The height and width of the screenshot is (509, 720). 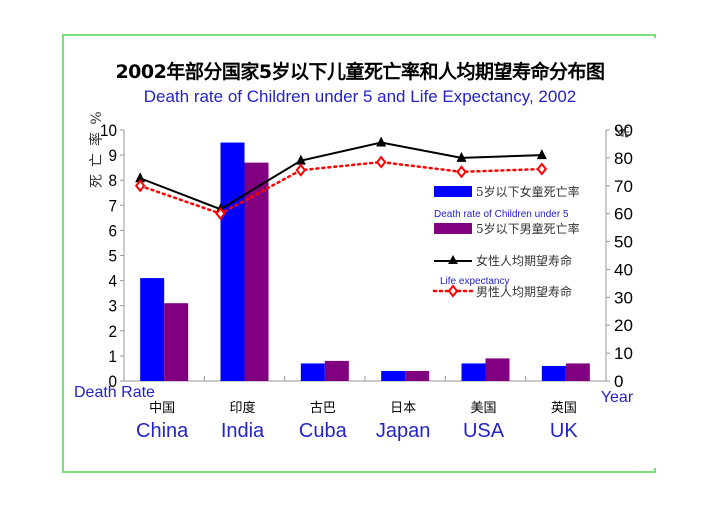 What do you see at coordinates (97, 181) in the screenshot?
I see `left-axis-label-char: 死` at bounding box center [97, 181].